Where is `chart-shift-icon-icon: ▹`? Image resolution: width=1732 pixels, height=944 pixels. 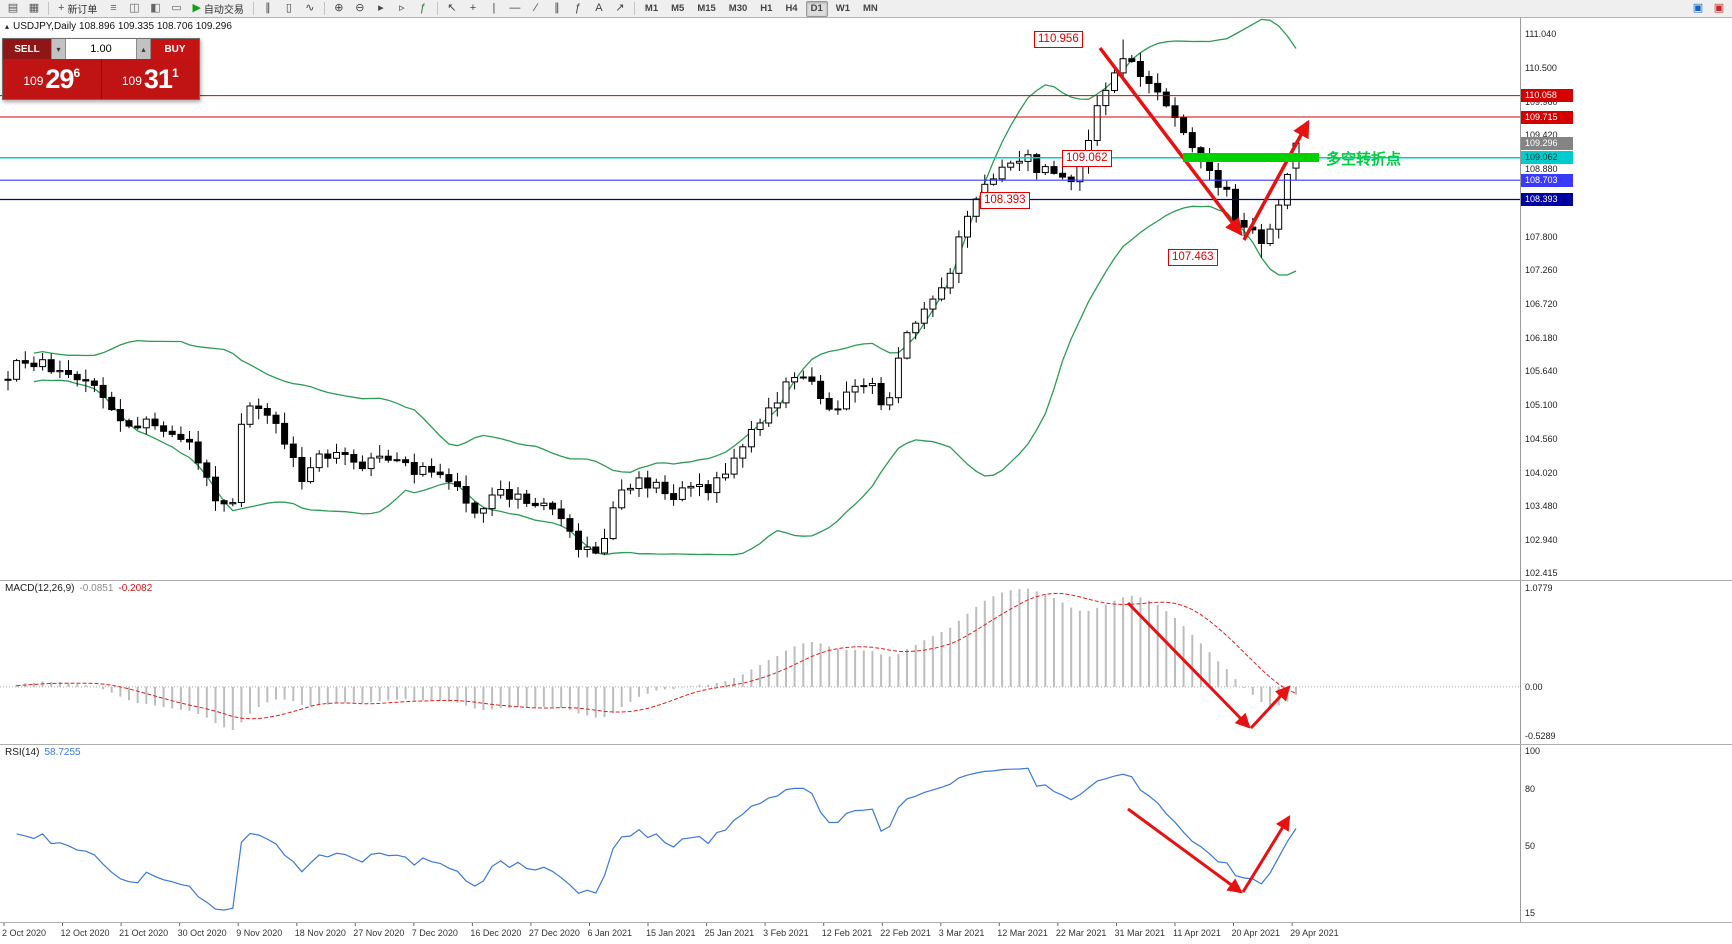 chart-shift-icon-icon: ▹ is located at coordinates (402, 8).